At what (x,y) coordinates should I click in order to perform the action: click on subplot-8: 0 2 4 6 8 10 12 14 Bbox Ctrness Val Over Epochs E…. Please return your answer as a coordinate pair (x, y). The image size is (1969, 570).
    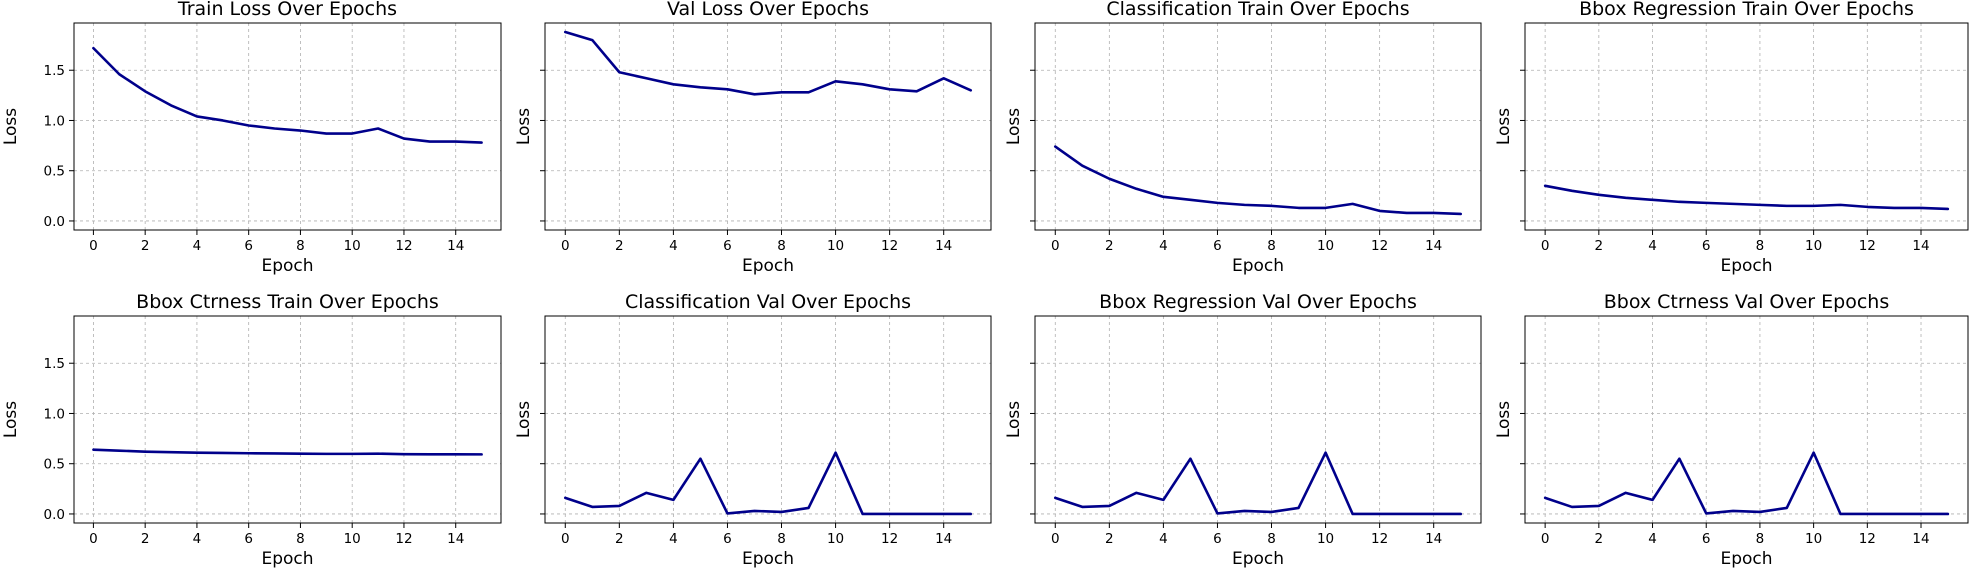
    Looking at the image, I should click on (1731, 430).